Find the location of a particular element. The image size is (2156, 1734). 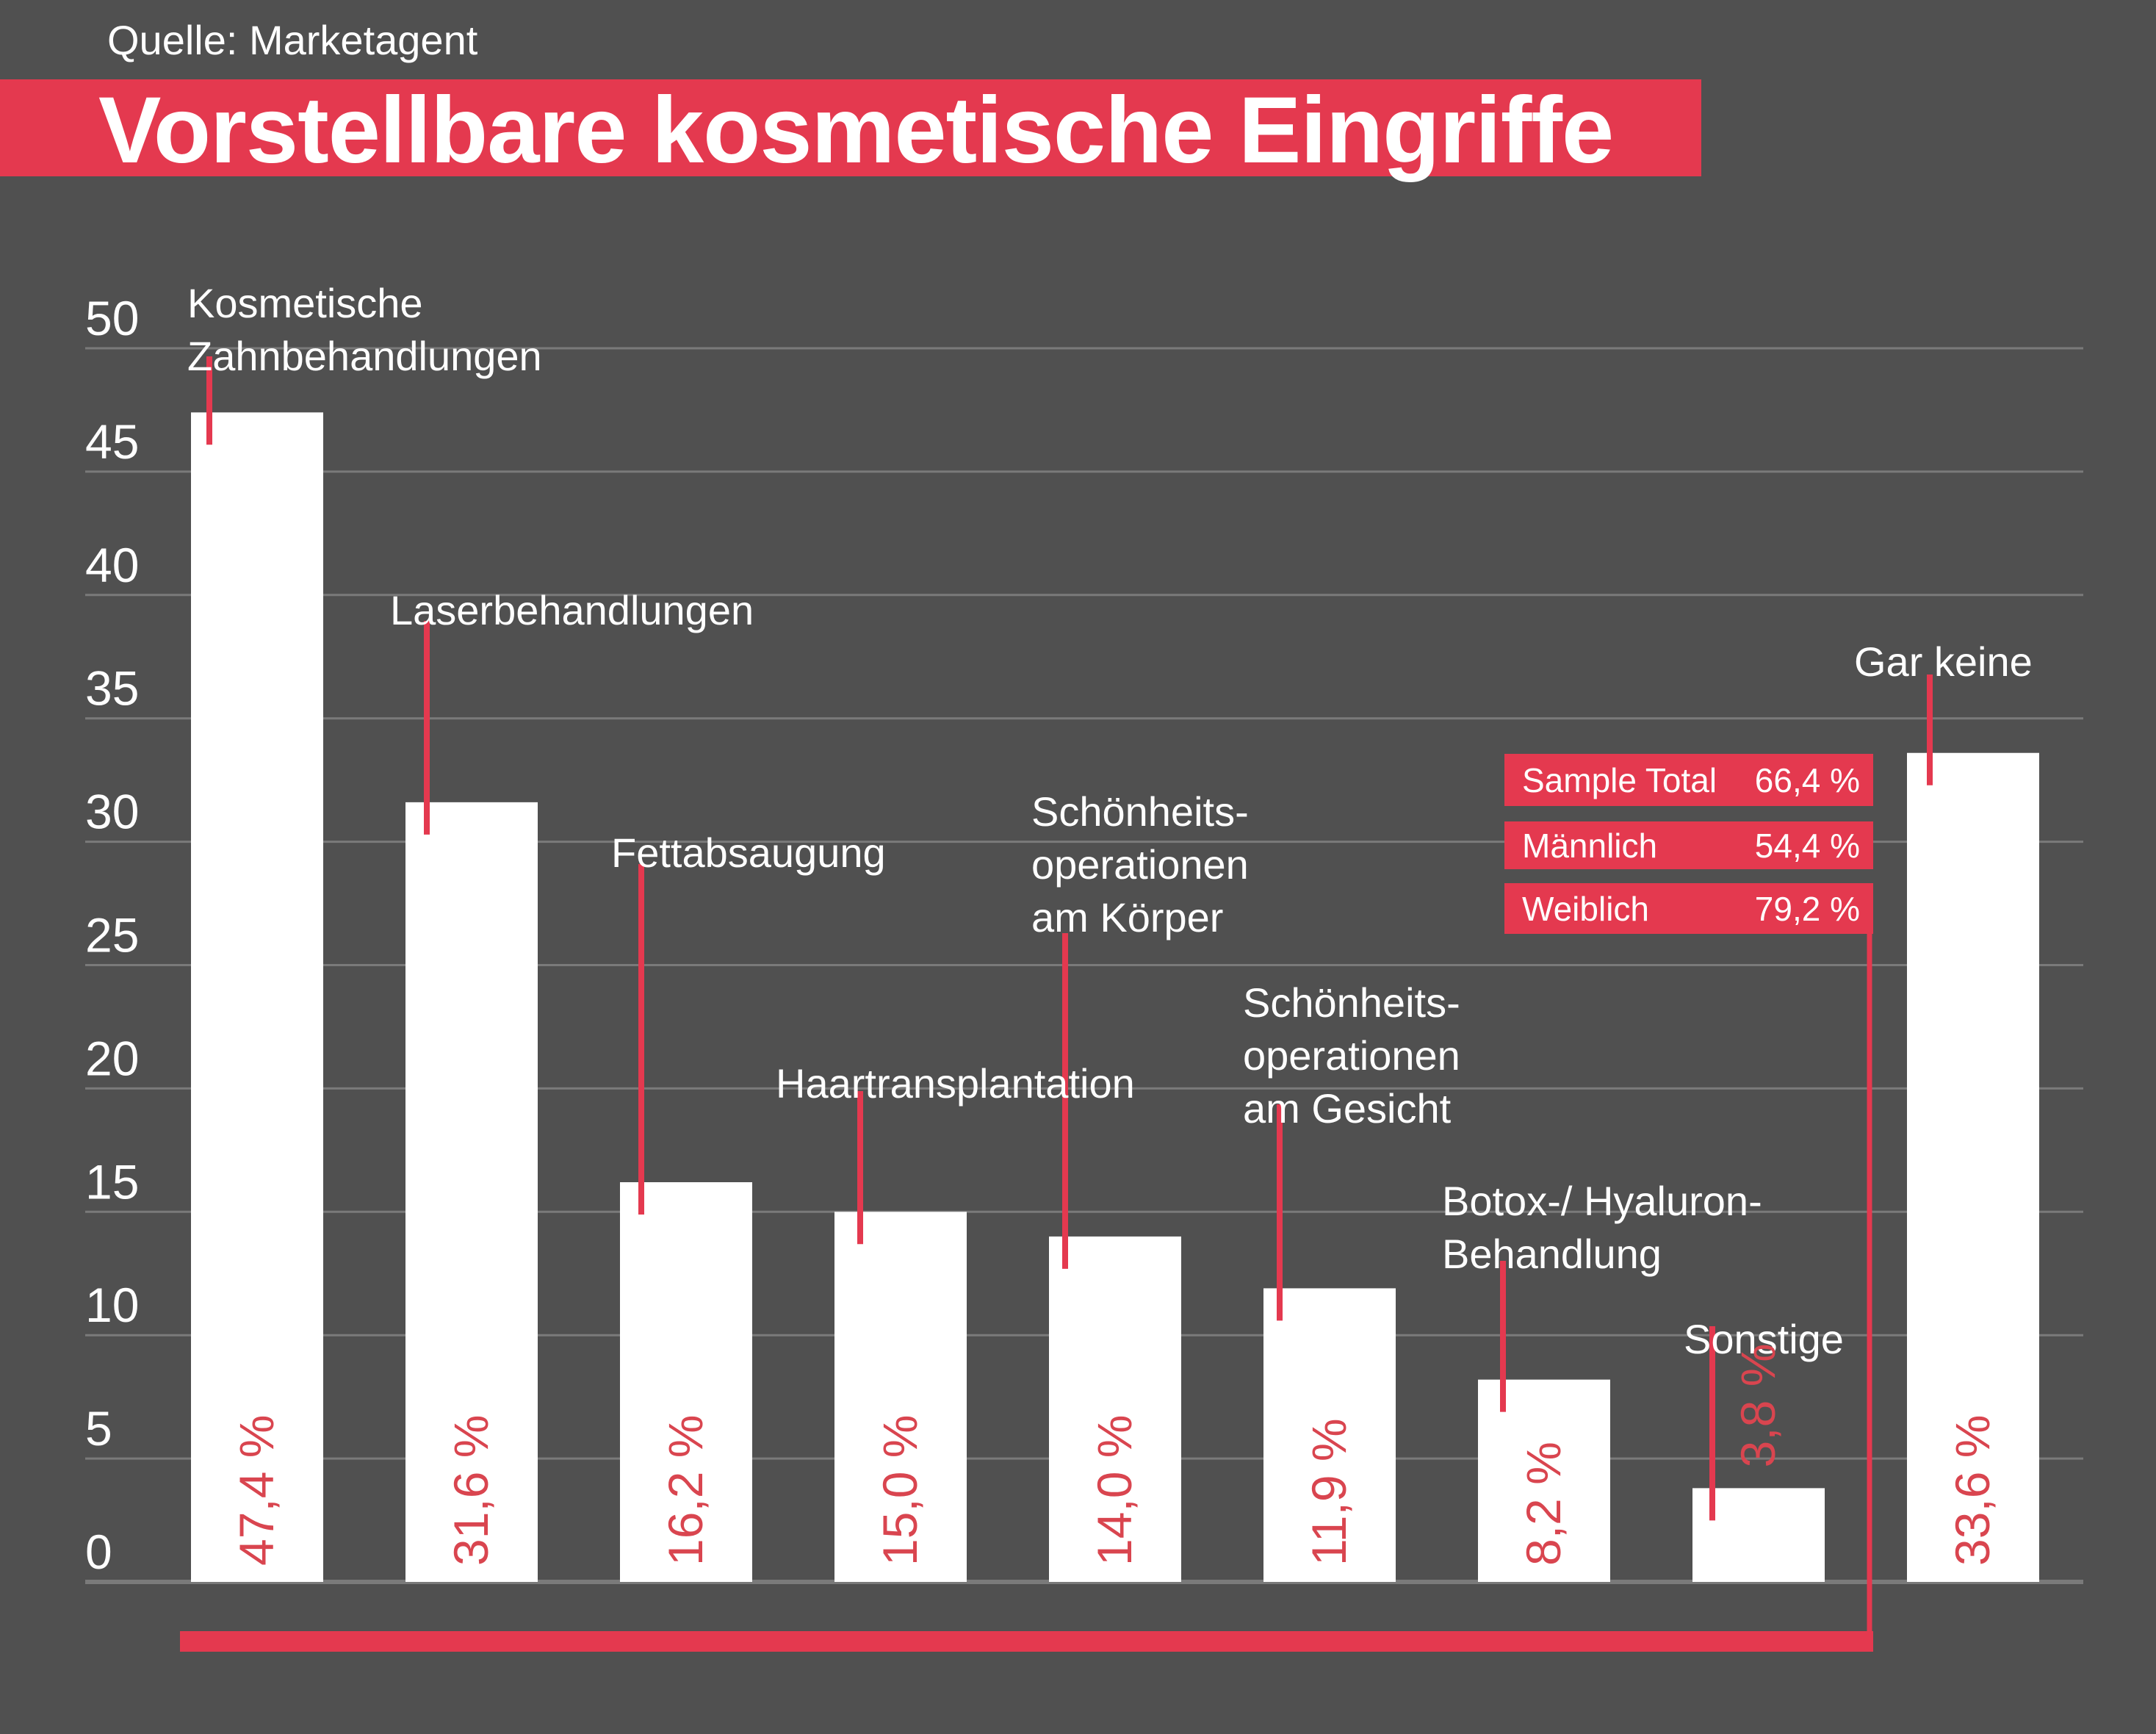

legend-label: Sample Total is located at coordinates (1619, 779).